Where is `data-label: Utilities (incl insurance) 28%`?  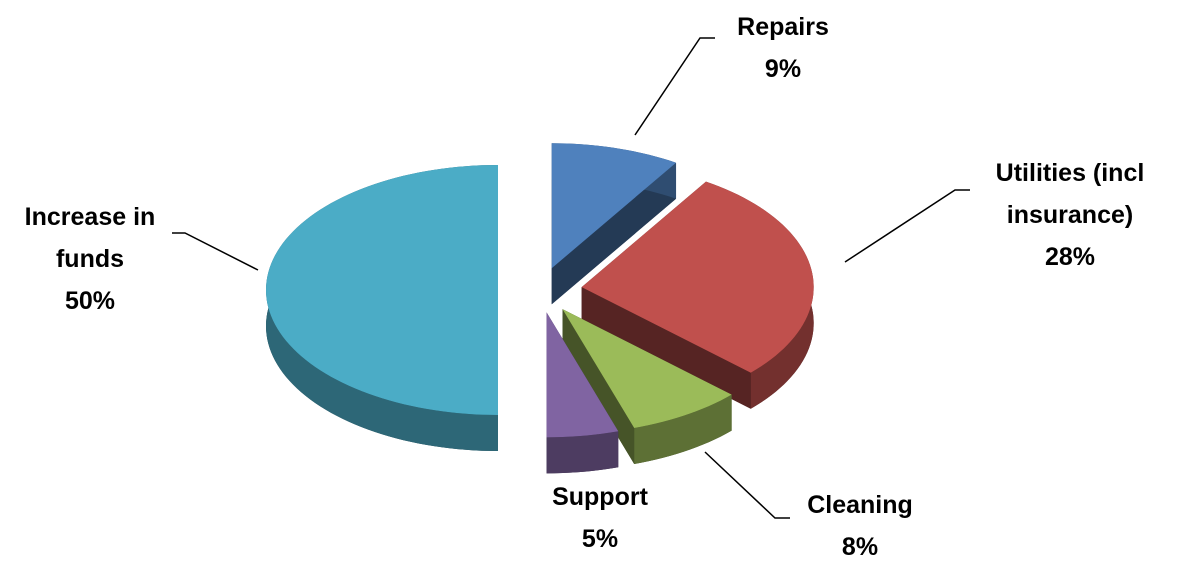
data-label: Utilities (incl insurance) 28% is located at coordinates (1070, 215).